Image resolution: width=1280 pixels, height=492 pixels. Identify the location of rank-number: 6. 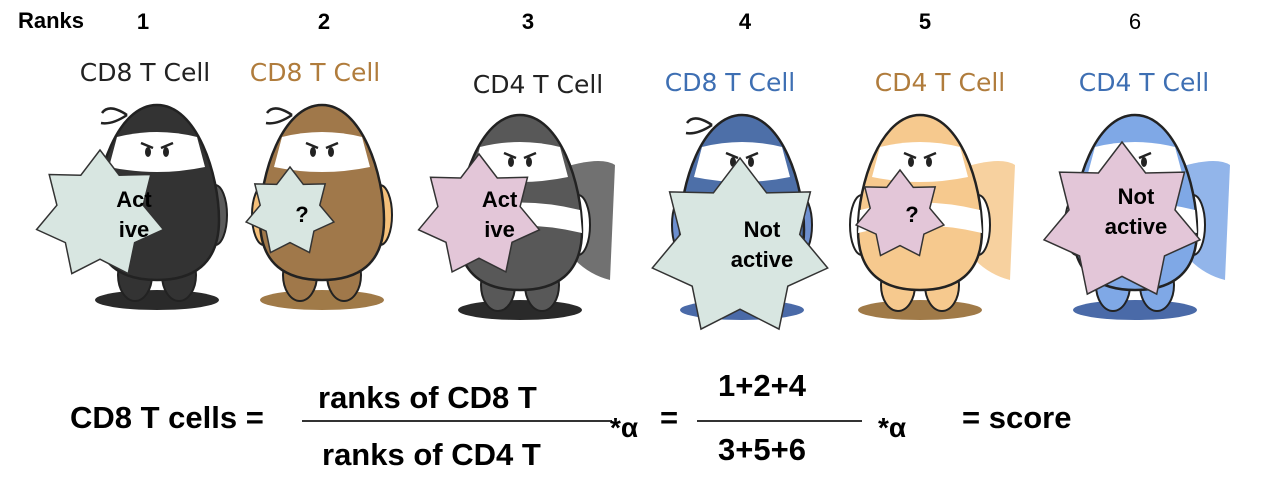
(1135, 21).